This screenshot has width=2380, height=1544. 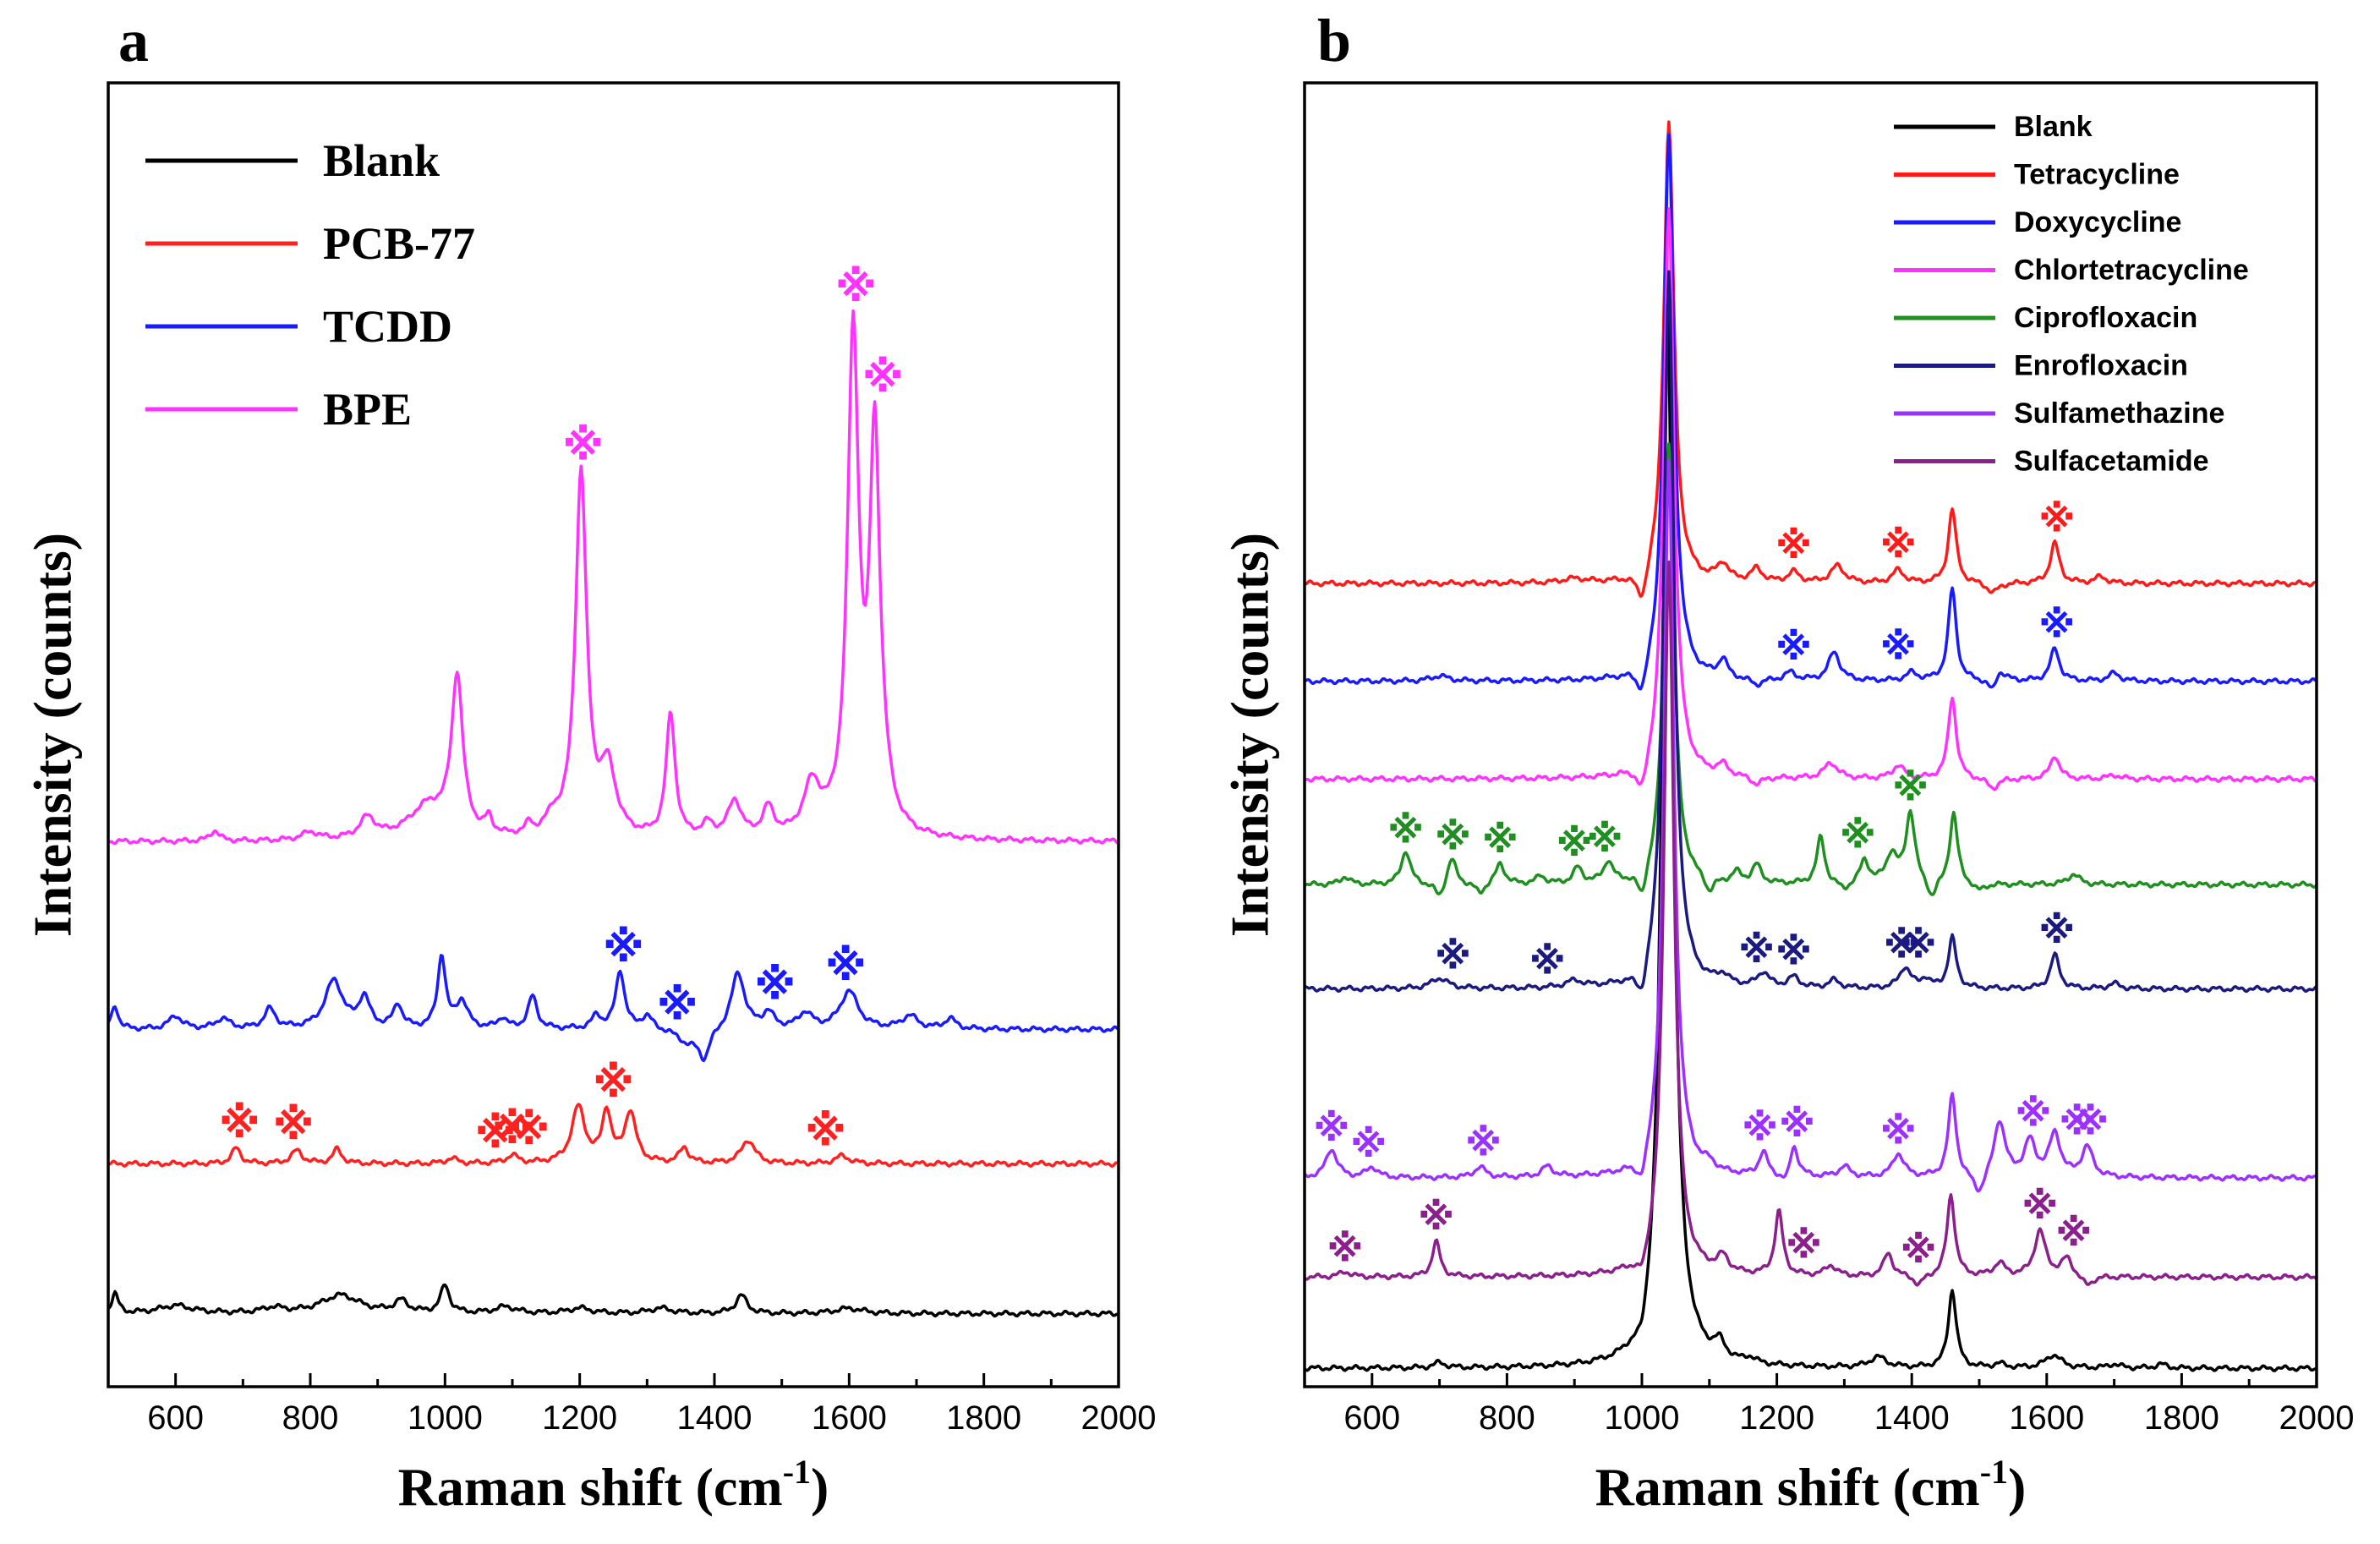 I want to click on peak-marker-sulfamethazine-2: ※, so click(x=1483, y=1142).